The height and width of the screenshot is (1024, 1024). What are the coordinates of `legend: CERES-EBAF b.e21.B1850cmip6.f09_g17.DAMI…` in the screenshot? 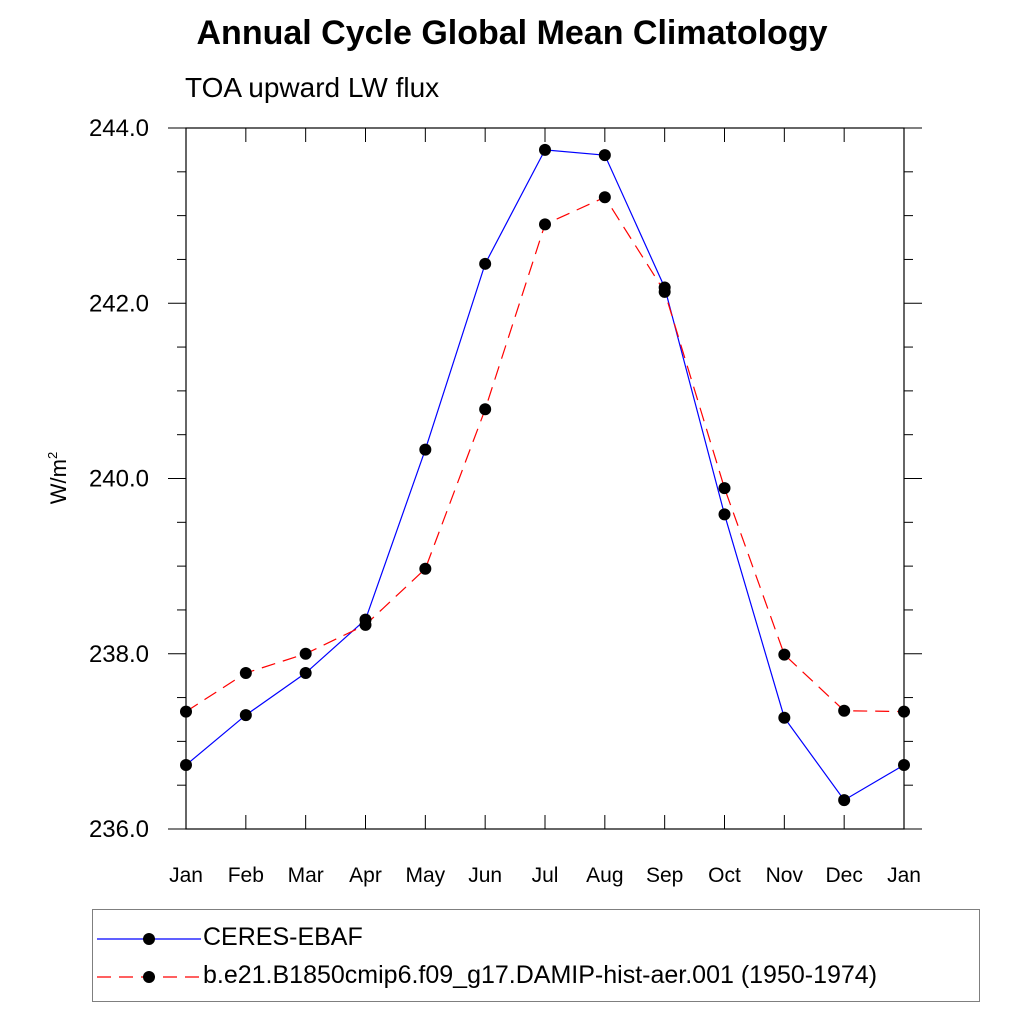 It's located at (536, 955).